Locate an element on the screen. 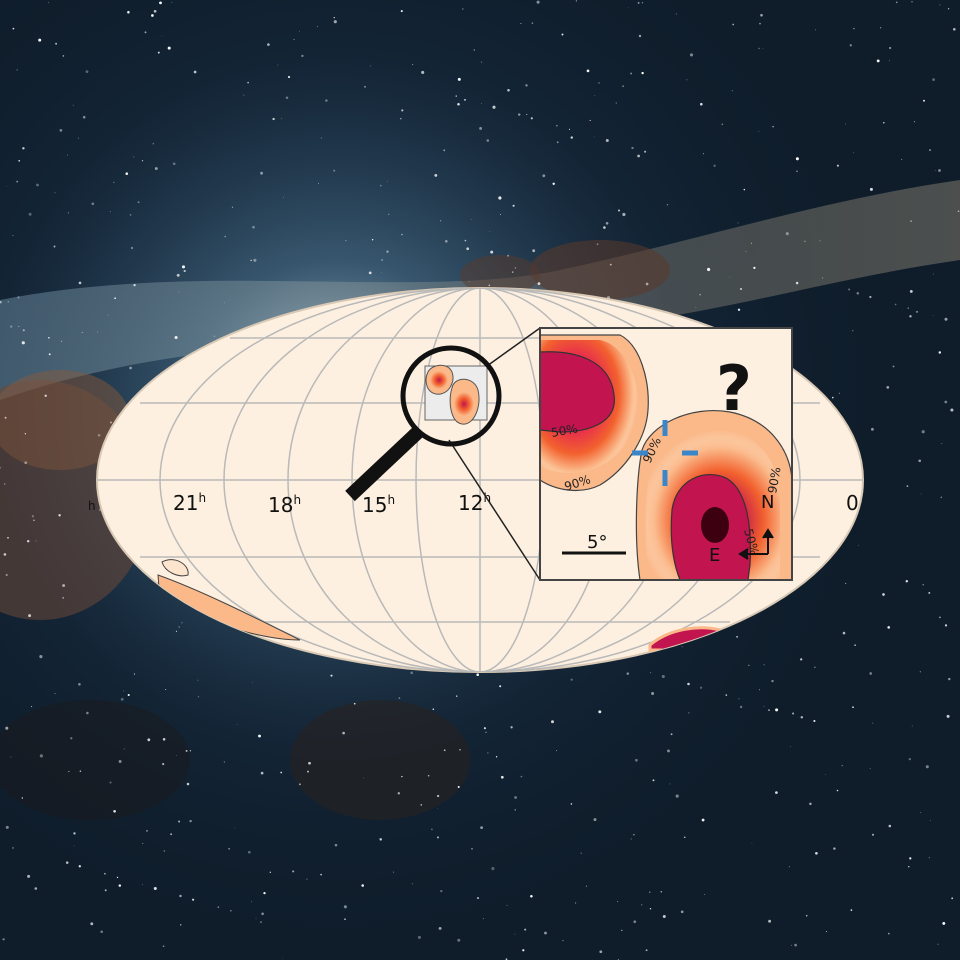 The width and height of the screenshot is (960, 960). zoom-inset: 50% 90% 90% 90% 50% 5° N E is located at coordinates (666, 454).